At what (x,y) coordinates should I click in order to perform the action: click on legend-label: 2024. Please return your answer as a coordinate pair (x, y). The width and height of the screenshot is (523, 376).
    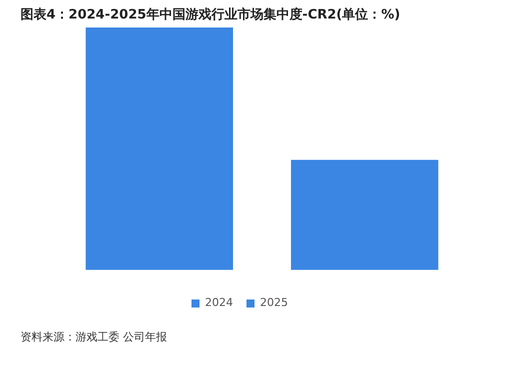
    Looking at the image, I should click on (219, 302).